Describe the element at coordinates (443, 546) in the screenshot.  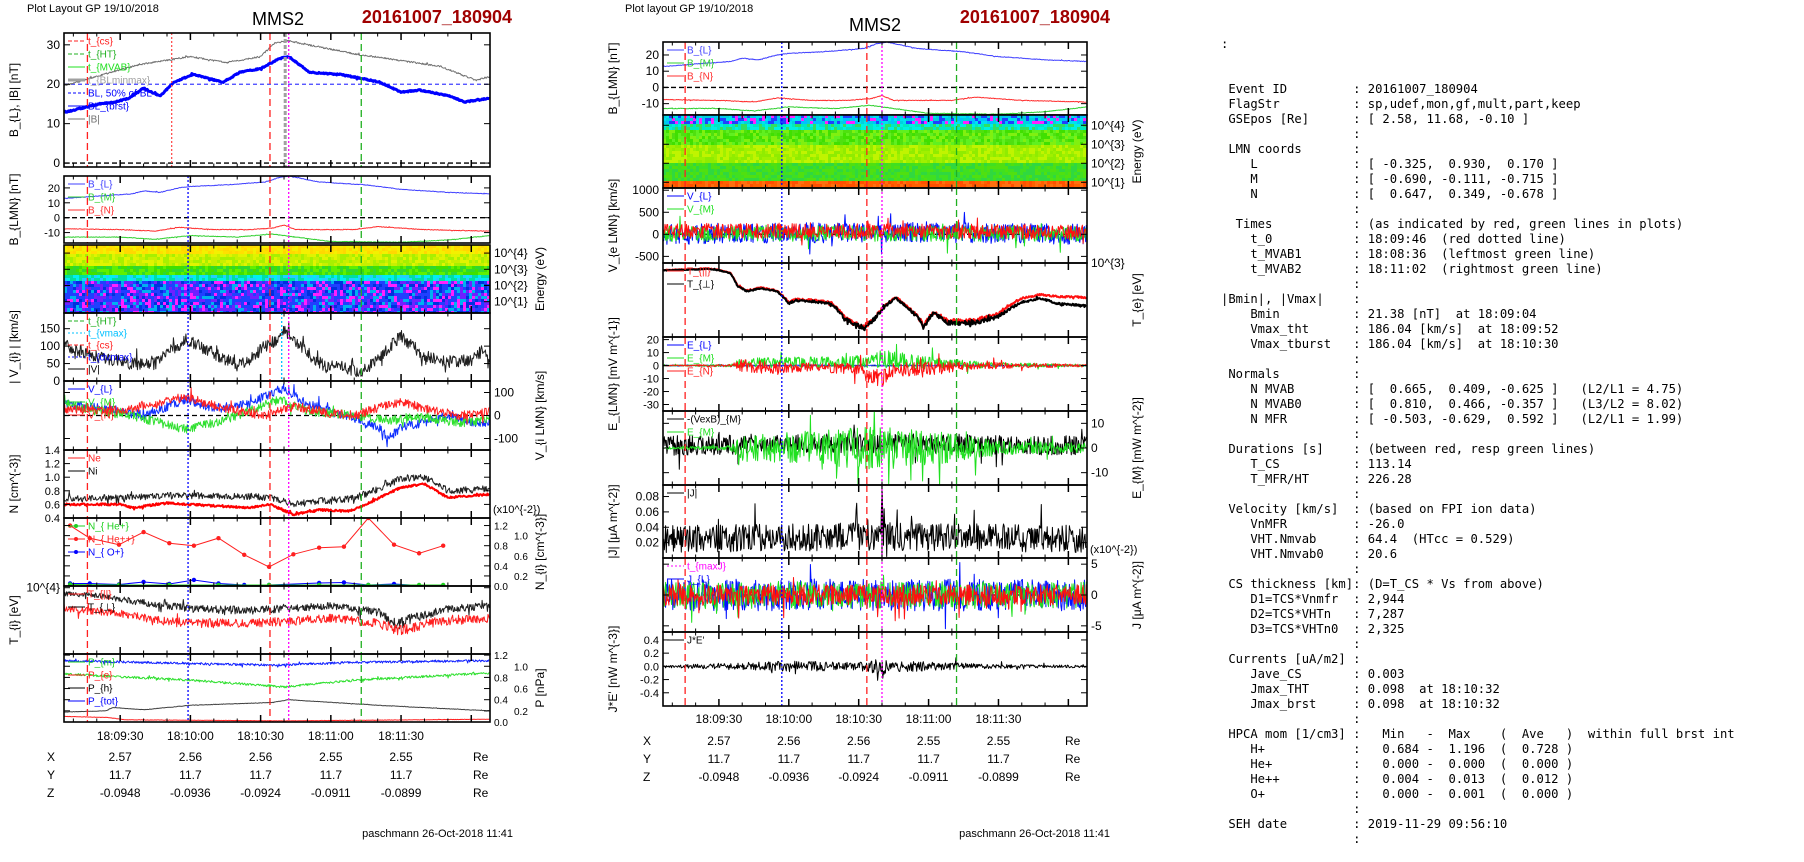
I see `data-point-N-He++` at that location.